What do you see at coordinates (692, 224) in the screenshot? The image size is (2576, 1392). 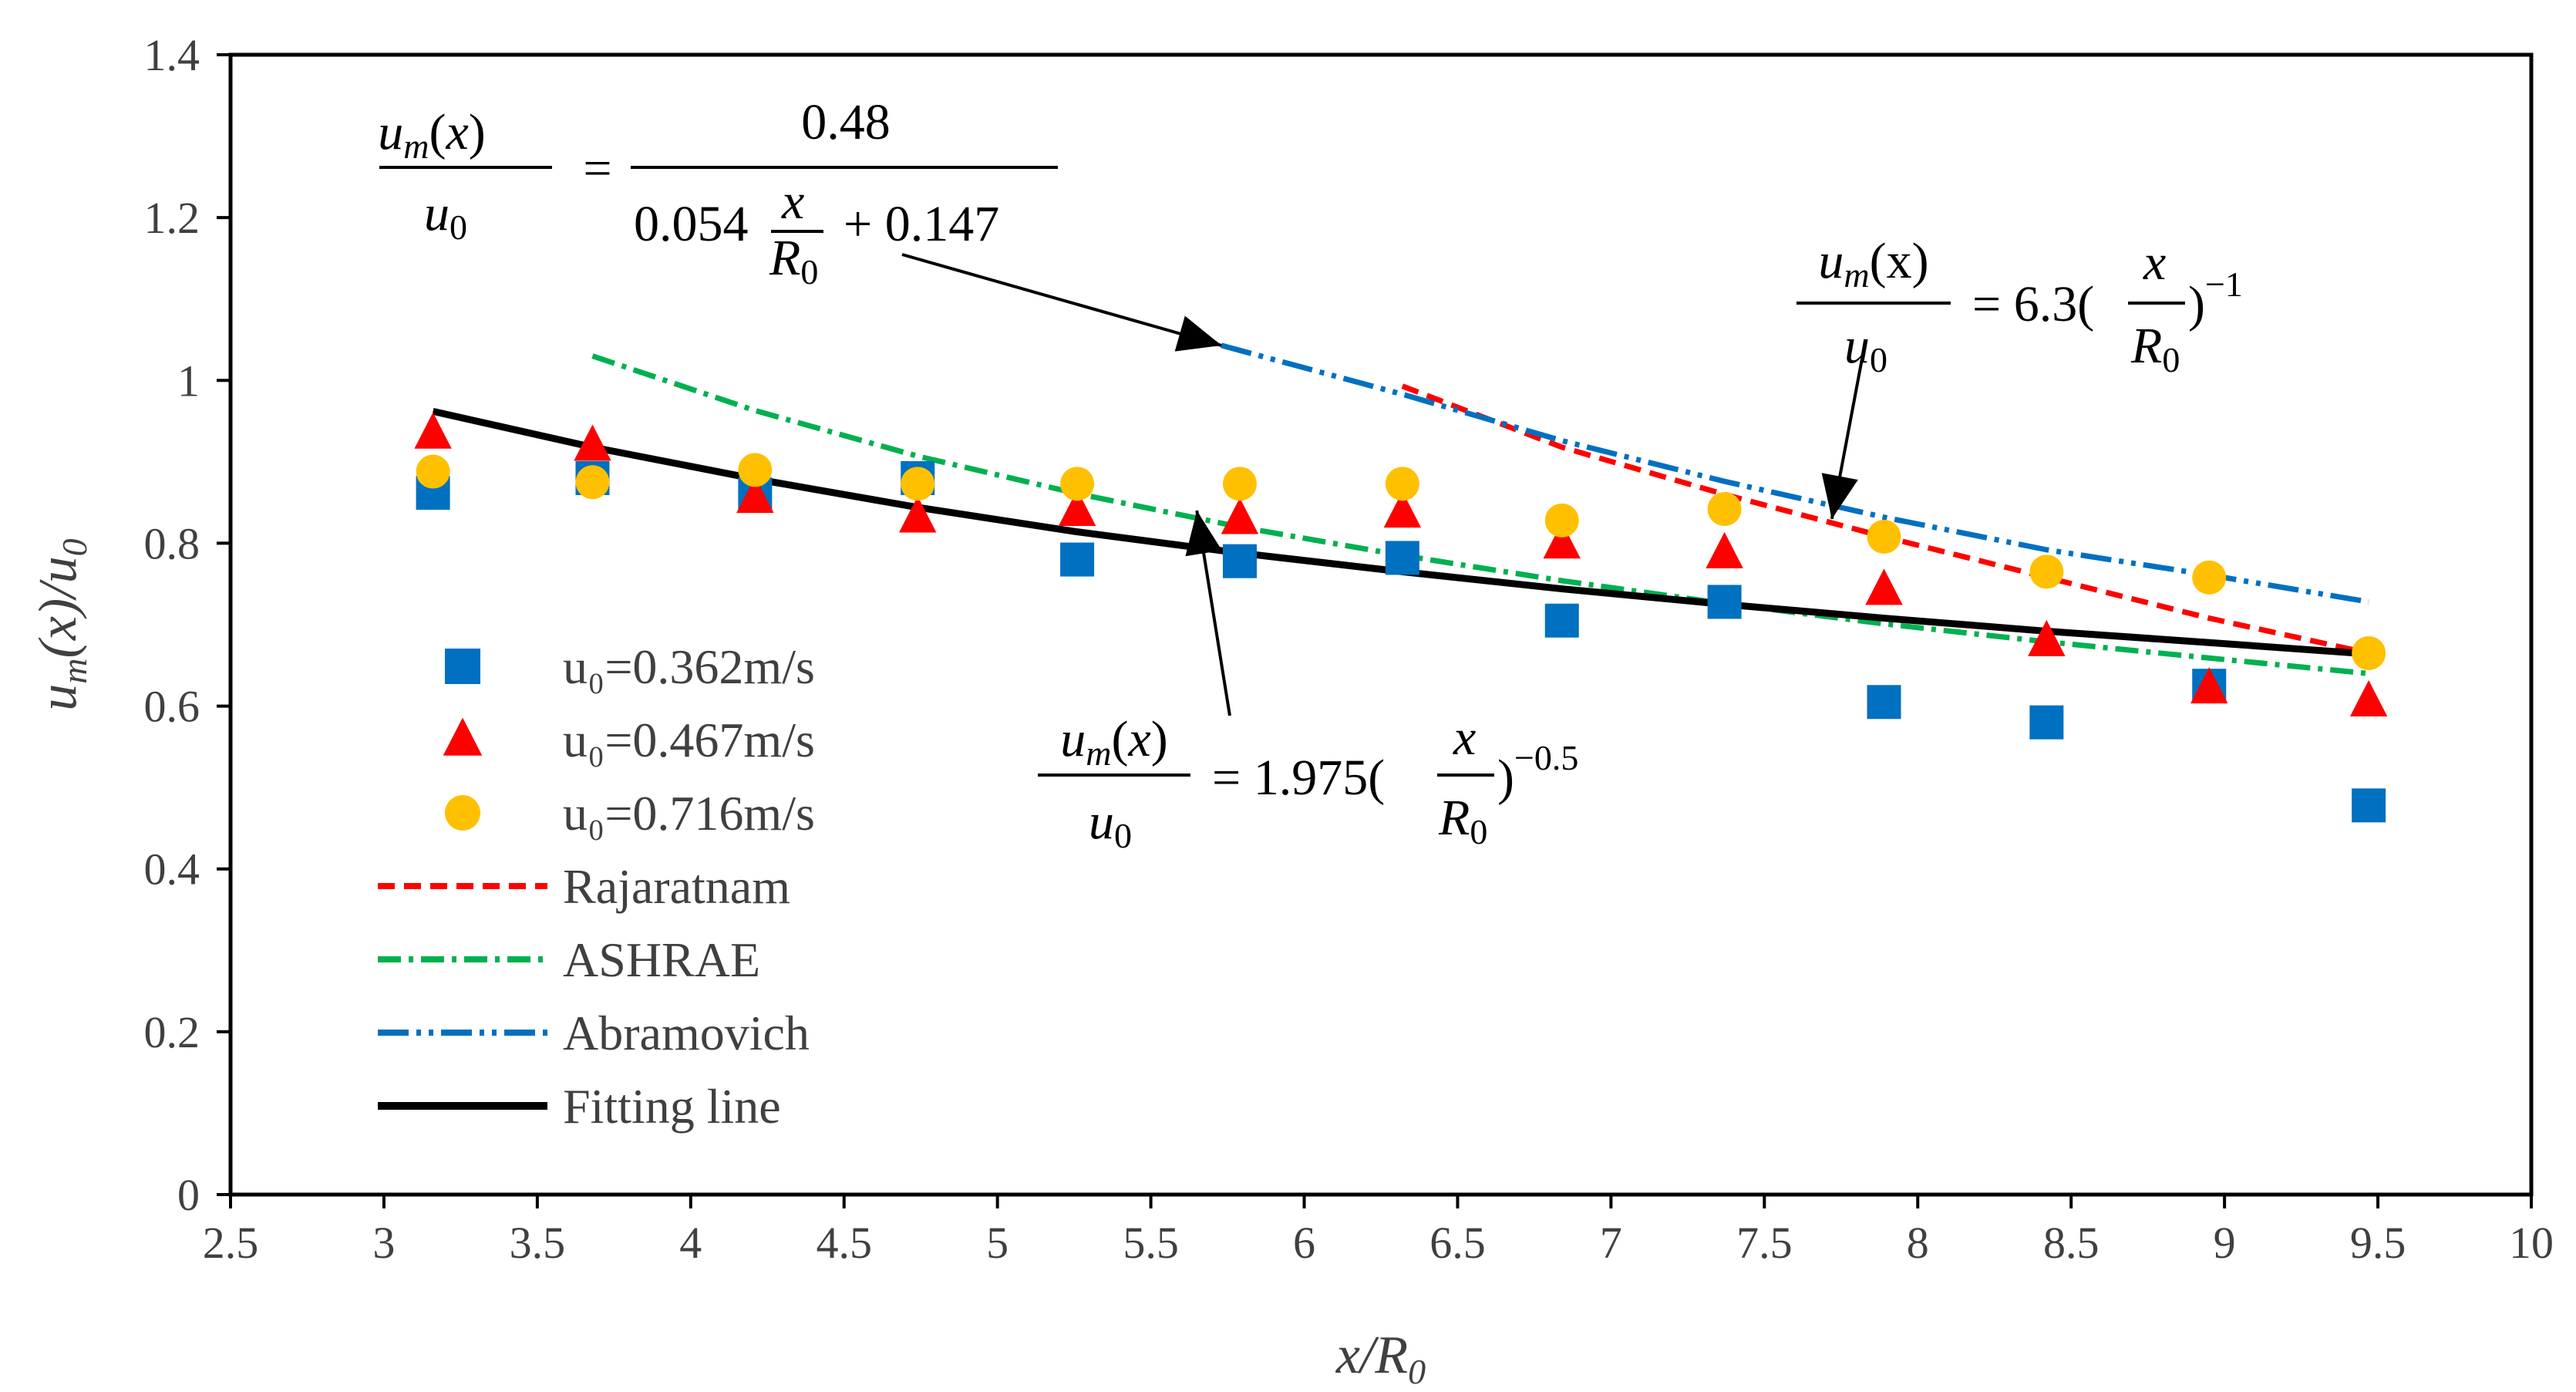 I see `svg-text: 0.054` at bounding box center [692, 224].